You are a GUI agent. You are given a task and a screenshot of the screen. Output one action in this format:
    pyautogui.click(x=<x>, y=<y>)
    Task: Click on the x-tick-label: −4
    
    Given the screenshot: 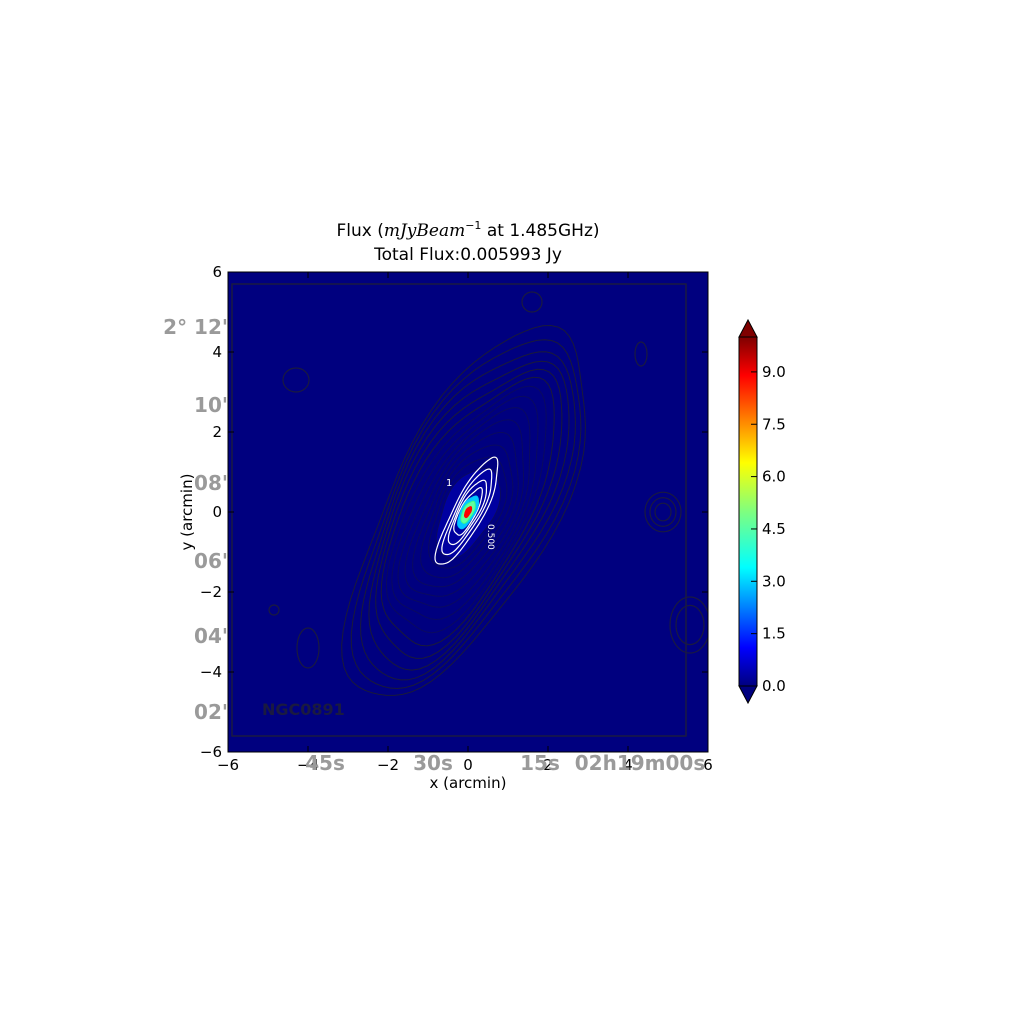 What is the action you would take?
    pyautogui.click(x=308, y=765)
    